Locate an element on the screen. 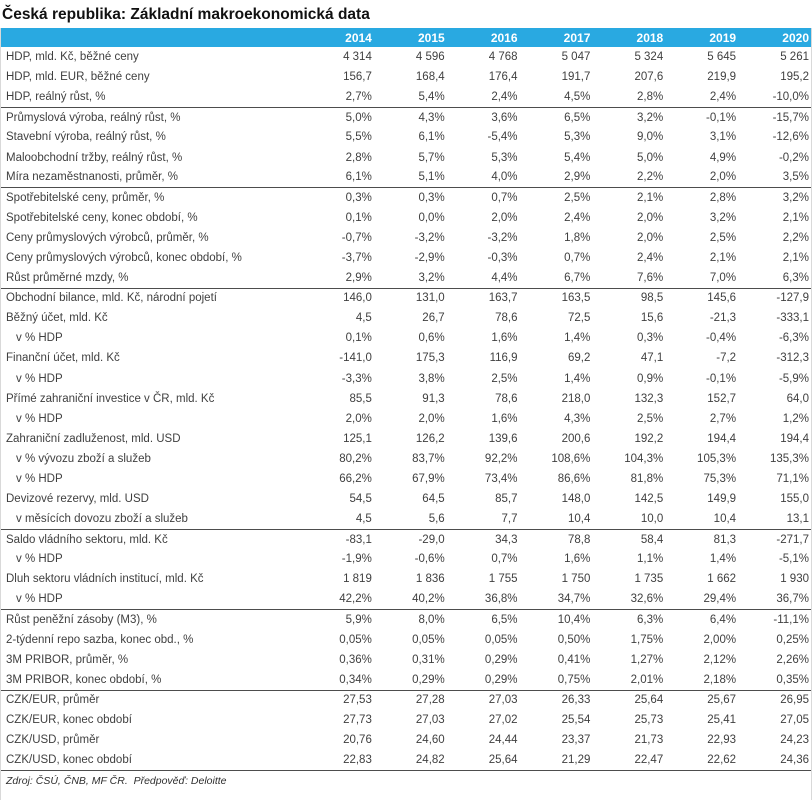  cell-value: -21,3 is located at coordinates (723, 318).